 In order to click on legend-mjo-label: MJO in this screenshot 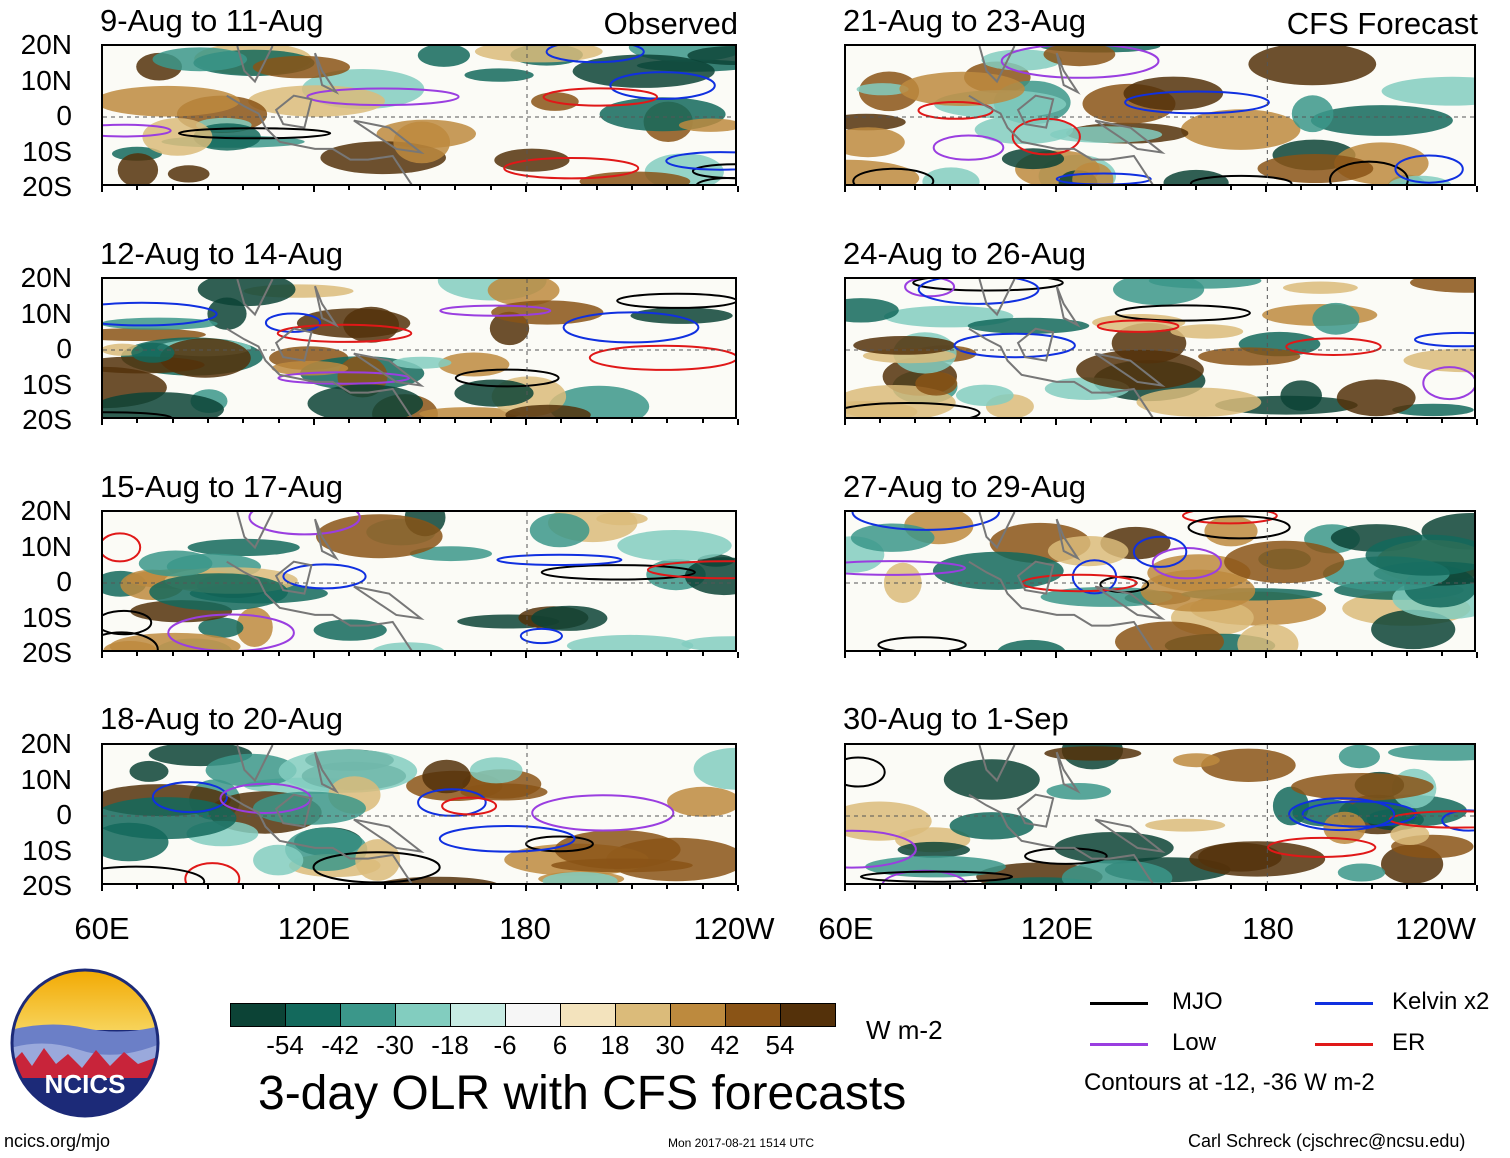, I will do `click(1197, 1001)`.